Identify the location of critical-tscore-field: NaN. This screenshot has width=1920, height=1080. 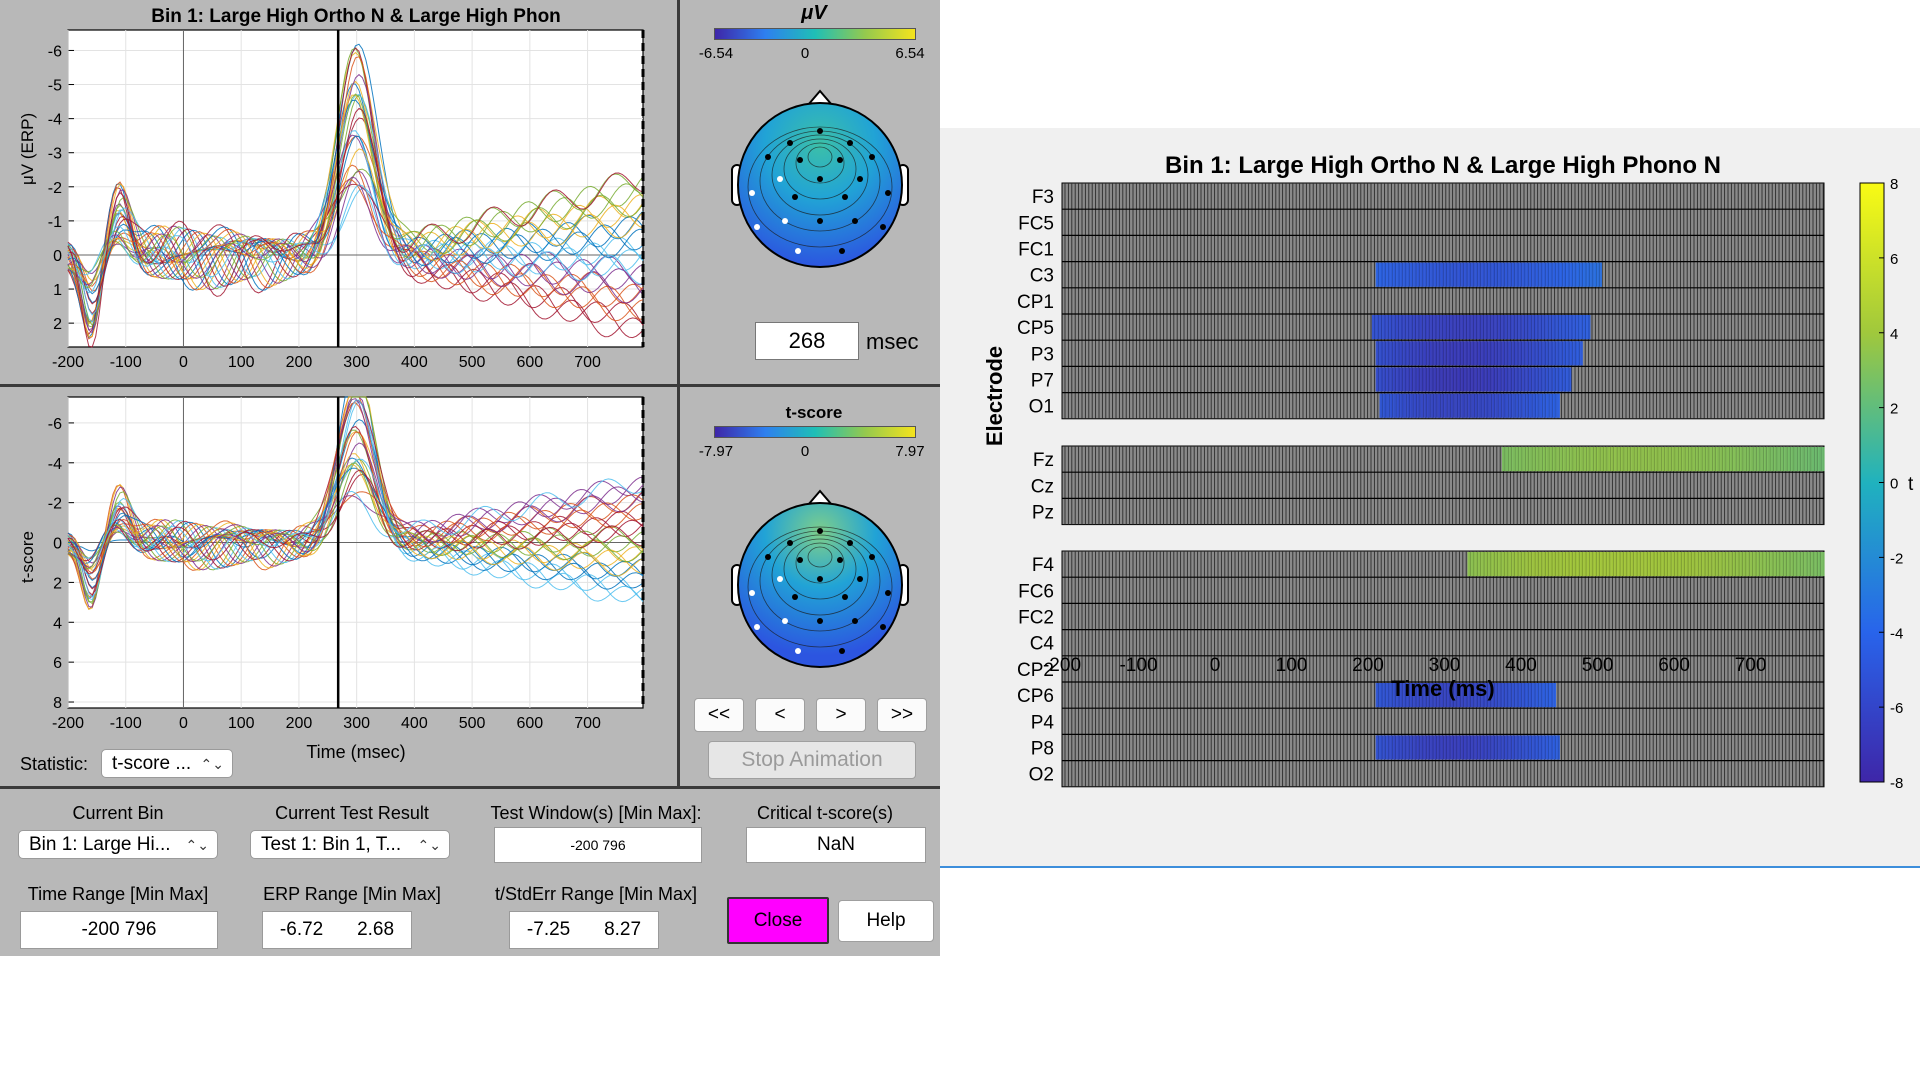
(836, 845).